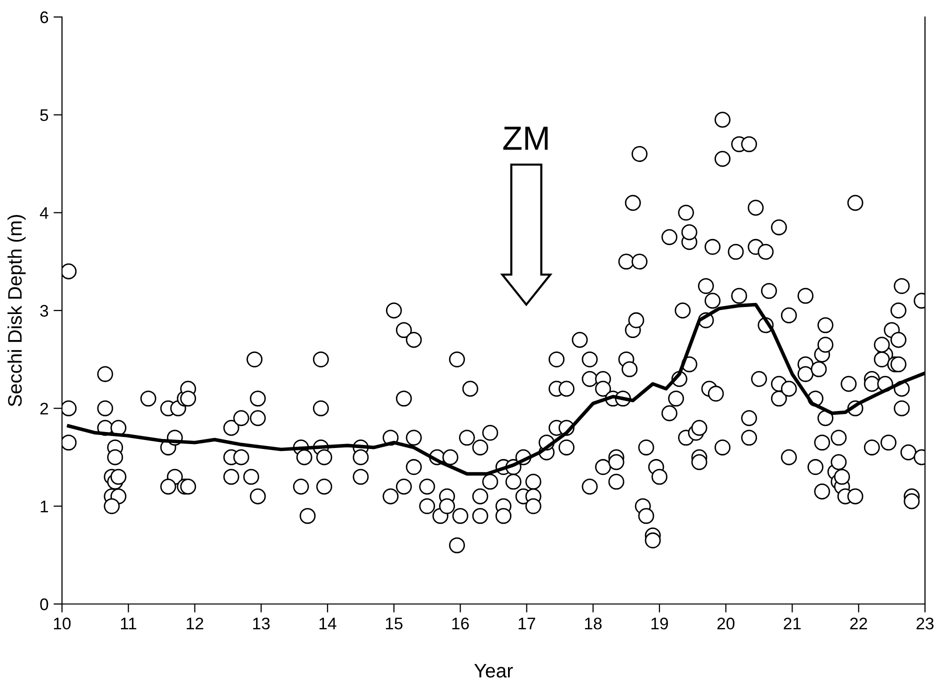  I want to click on y-tick-label: 4, so click(44, 213).